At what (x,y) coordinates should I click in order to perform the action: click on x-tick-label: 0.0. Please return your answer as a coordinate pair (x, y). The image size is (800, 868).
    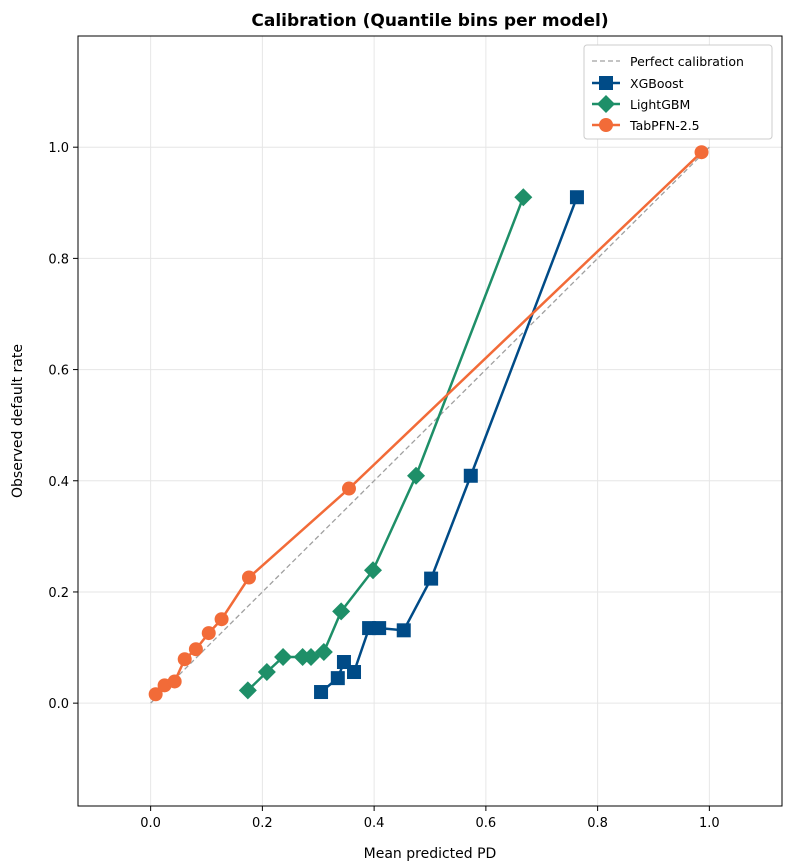
    Looking at the image, I should click on (150, 823).